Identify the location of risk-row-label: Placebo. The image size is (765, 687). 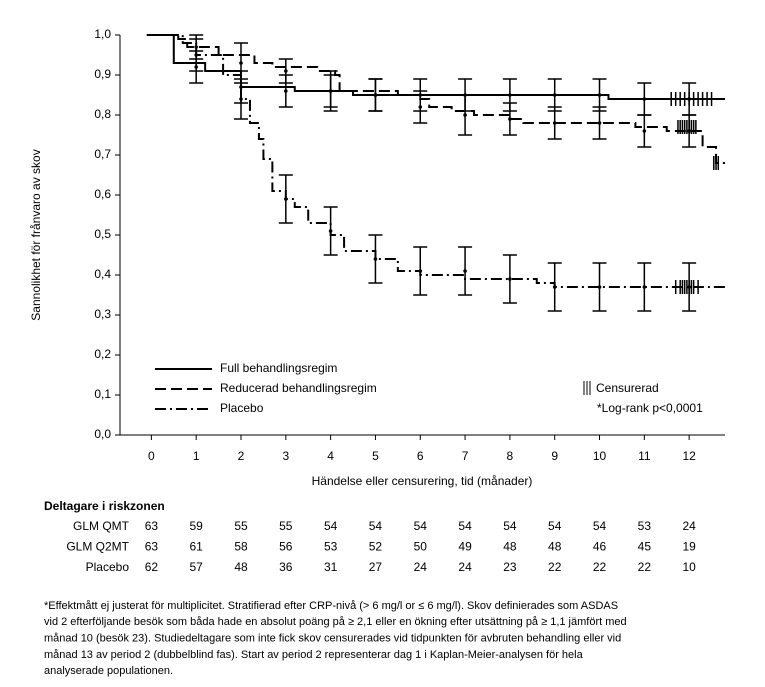
(108, 567).